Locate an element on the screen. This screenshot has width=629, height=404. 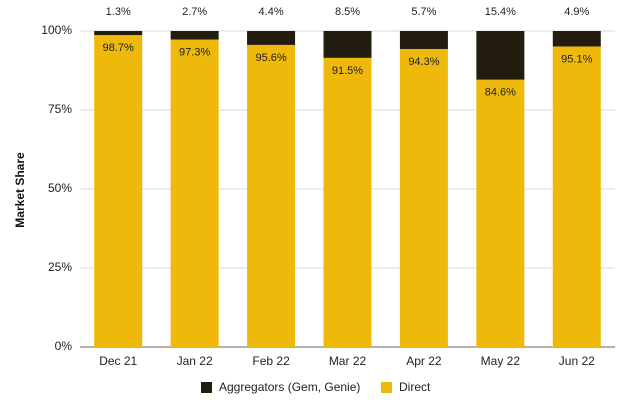
data-label-aggregators: 5.7% is located at coordinates (423, 12).